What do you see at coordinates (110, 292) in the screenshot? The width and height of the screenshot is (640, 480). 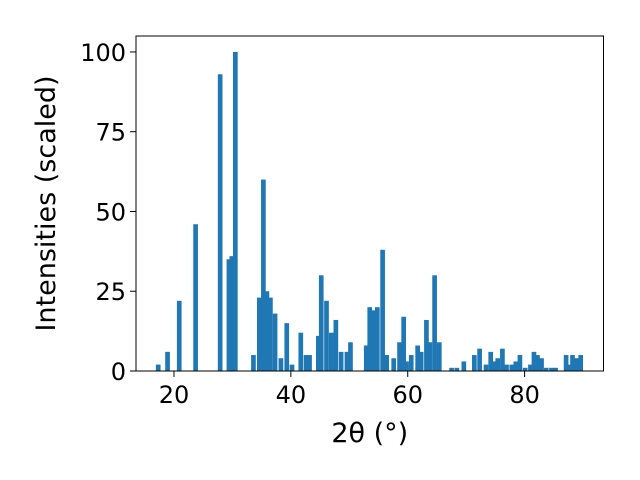 I see `y-tick-label: 25` at bounding box center [110, 292].